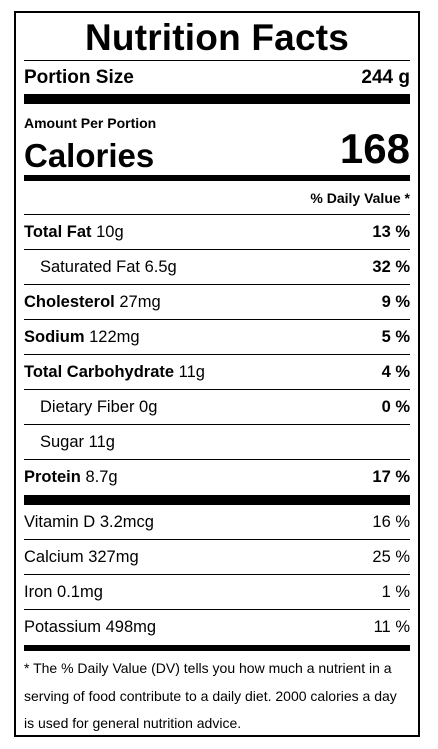 The width and height of the screenshot is (438, 749). I want to click on calories-label: Calories, so click(89, 155).